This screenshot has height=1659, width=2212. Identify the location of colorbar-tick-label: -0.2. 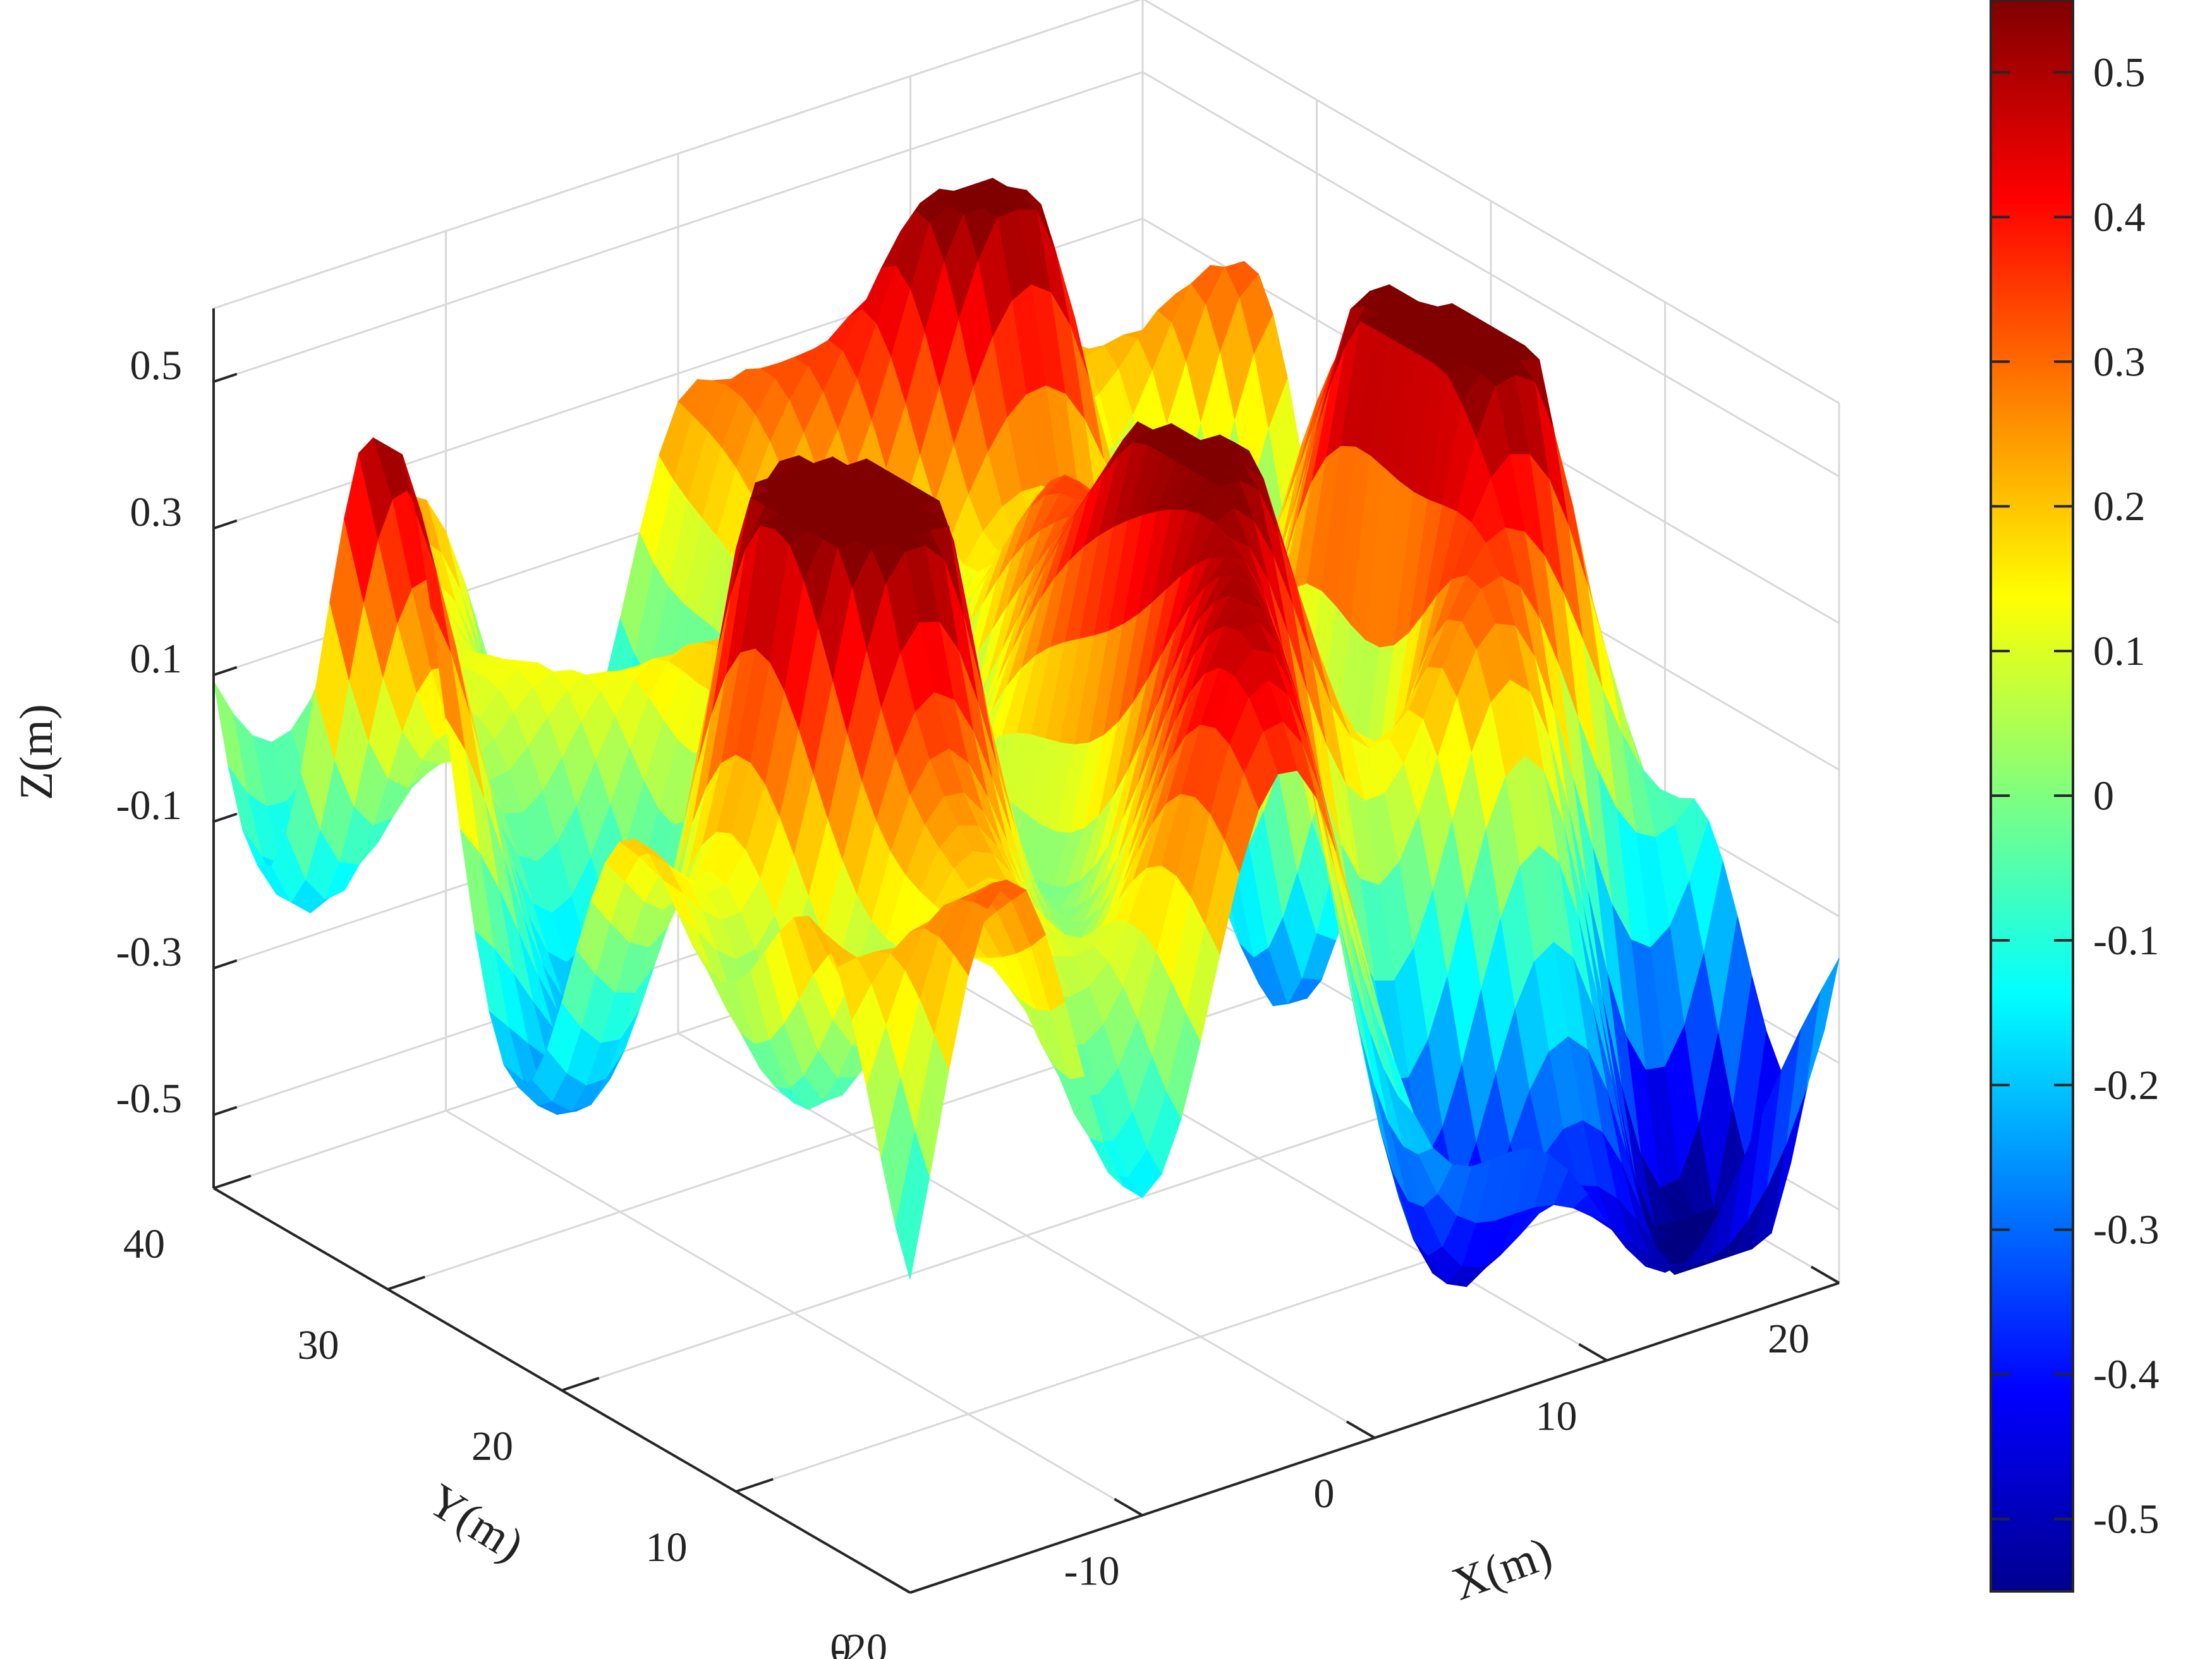
(2126, 1085).